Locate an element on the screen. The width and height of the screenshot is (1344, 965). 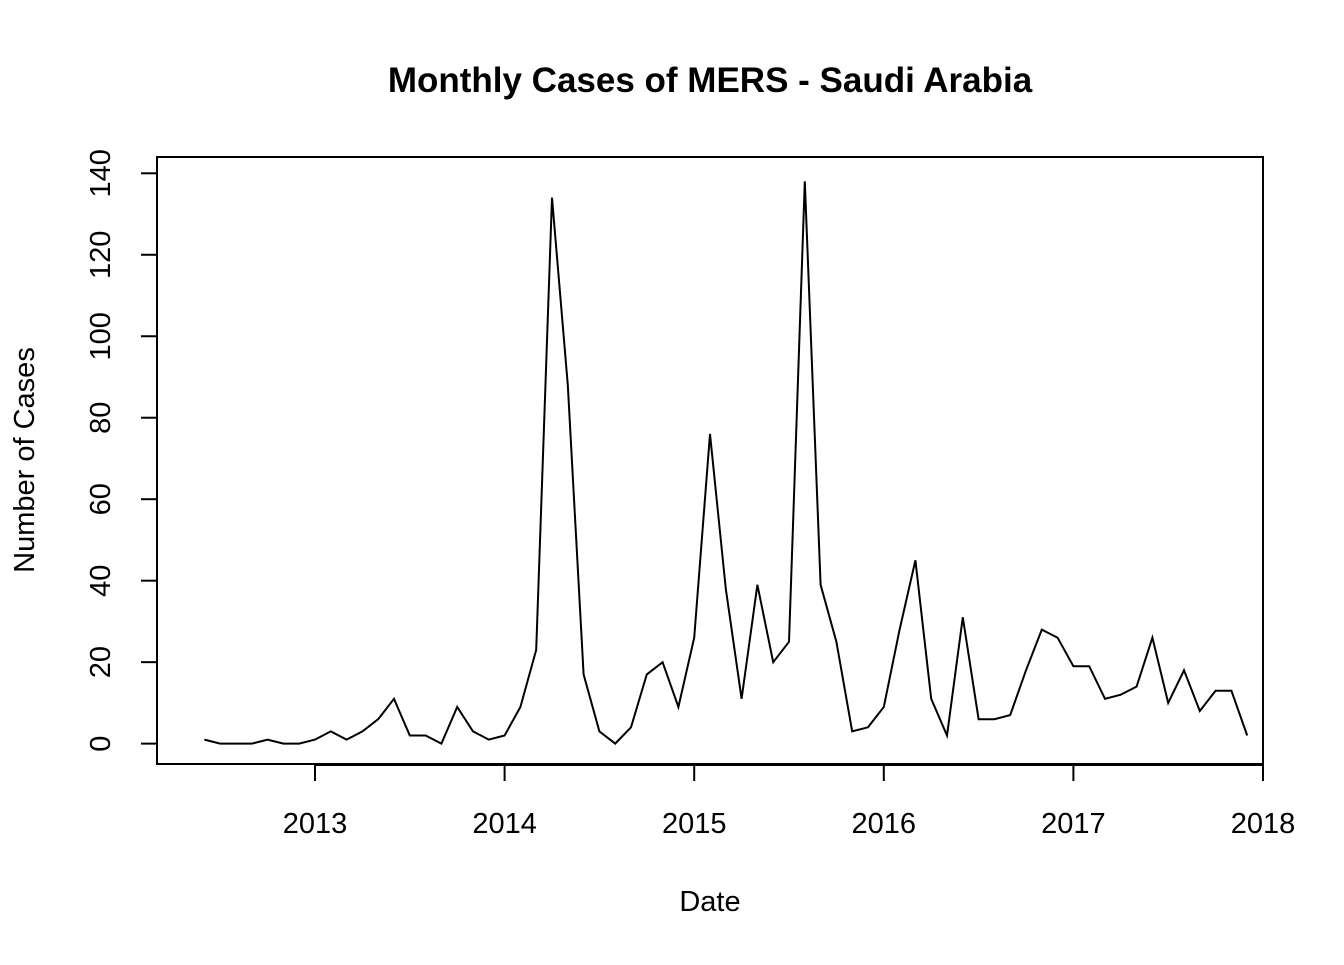
y-tick-label: 120 is located at coordinates (101, 255).